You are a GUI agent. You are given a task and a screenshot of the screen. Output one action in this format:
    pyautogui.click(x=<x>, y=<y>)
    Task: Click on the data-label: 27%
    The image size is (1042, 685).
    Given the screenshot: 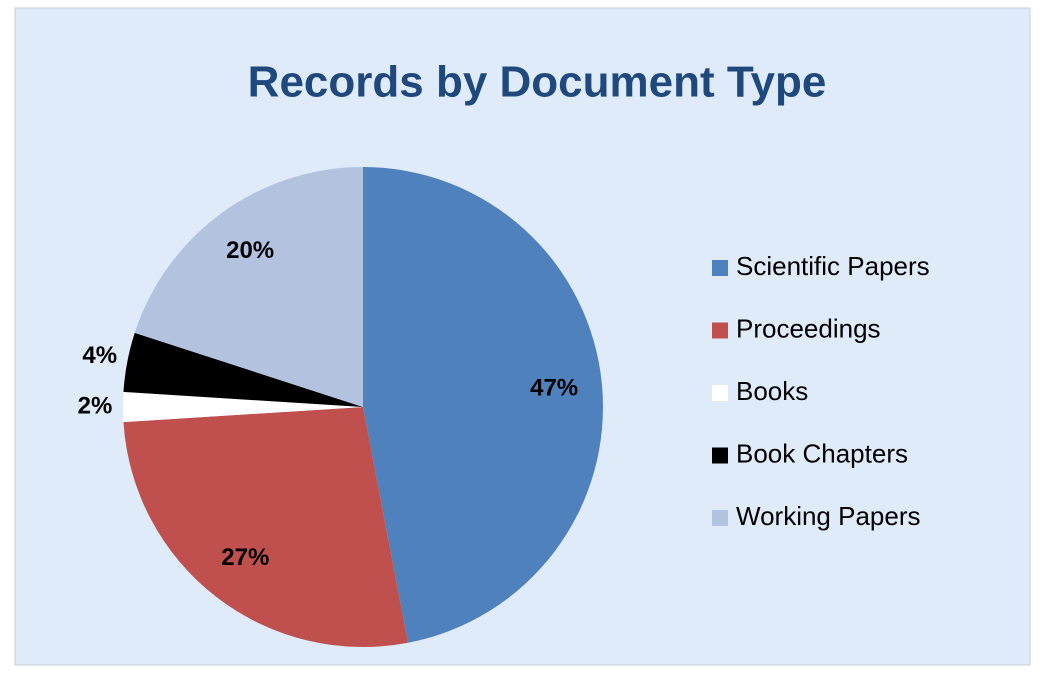 What is the action you would take?
    pyautogui.click(x=245, y=557)
    